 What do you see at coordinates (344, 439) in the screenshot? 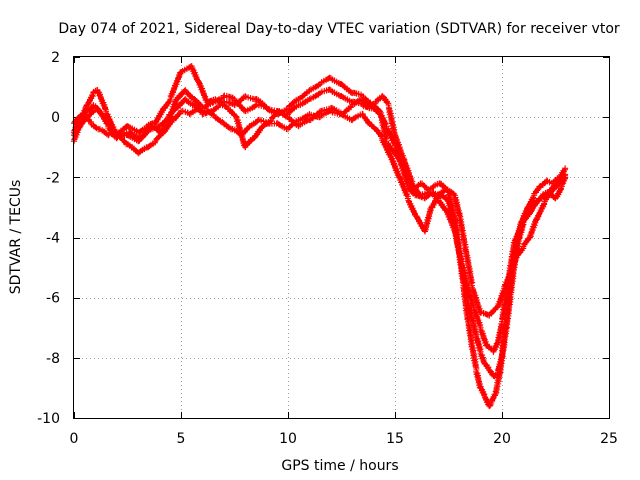
I see `x-tick-labels: 0 5 10 15 20 25` at bounding box center [344, 439].